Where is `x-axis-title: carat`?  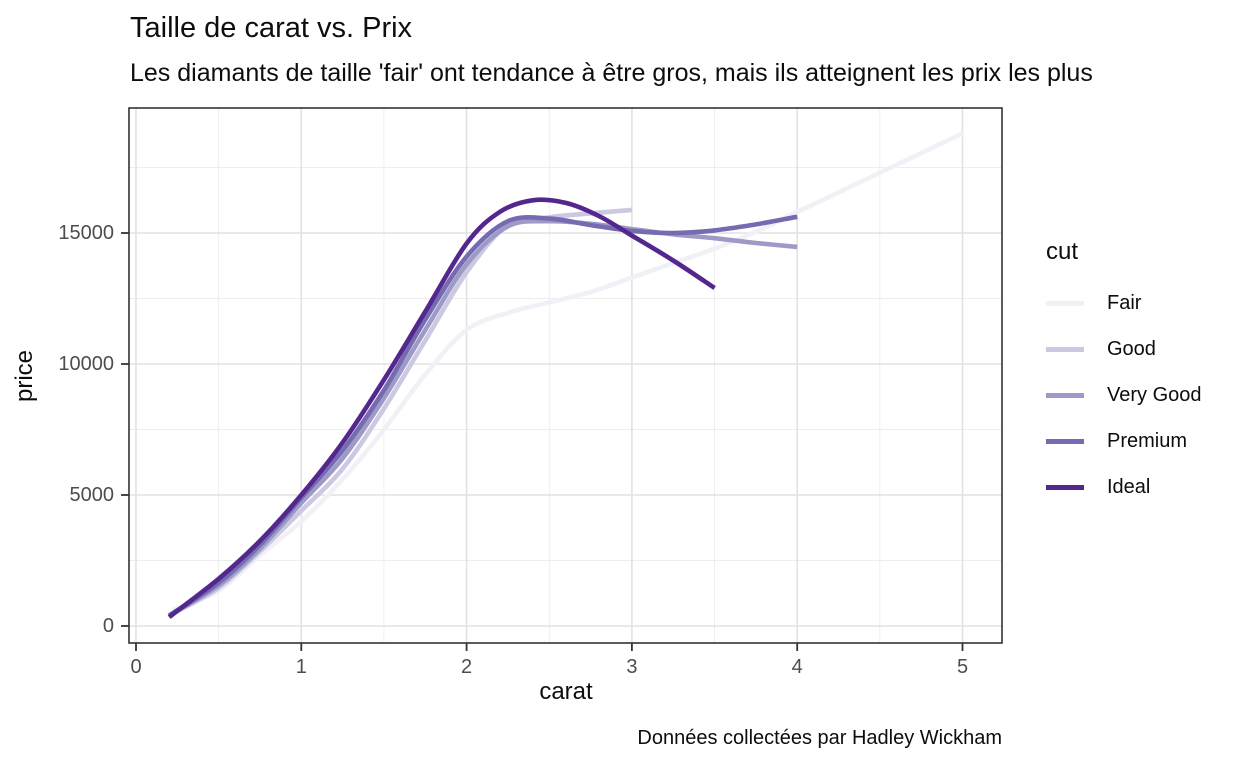 x-axis-title: carat is located at coordinates (566, 691).